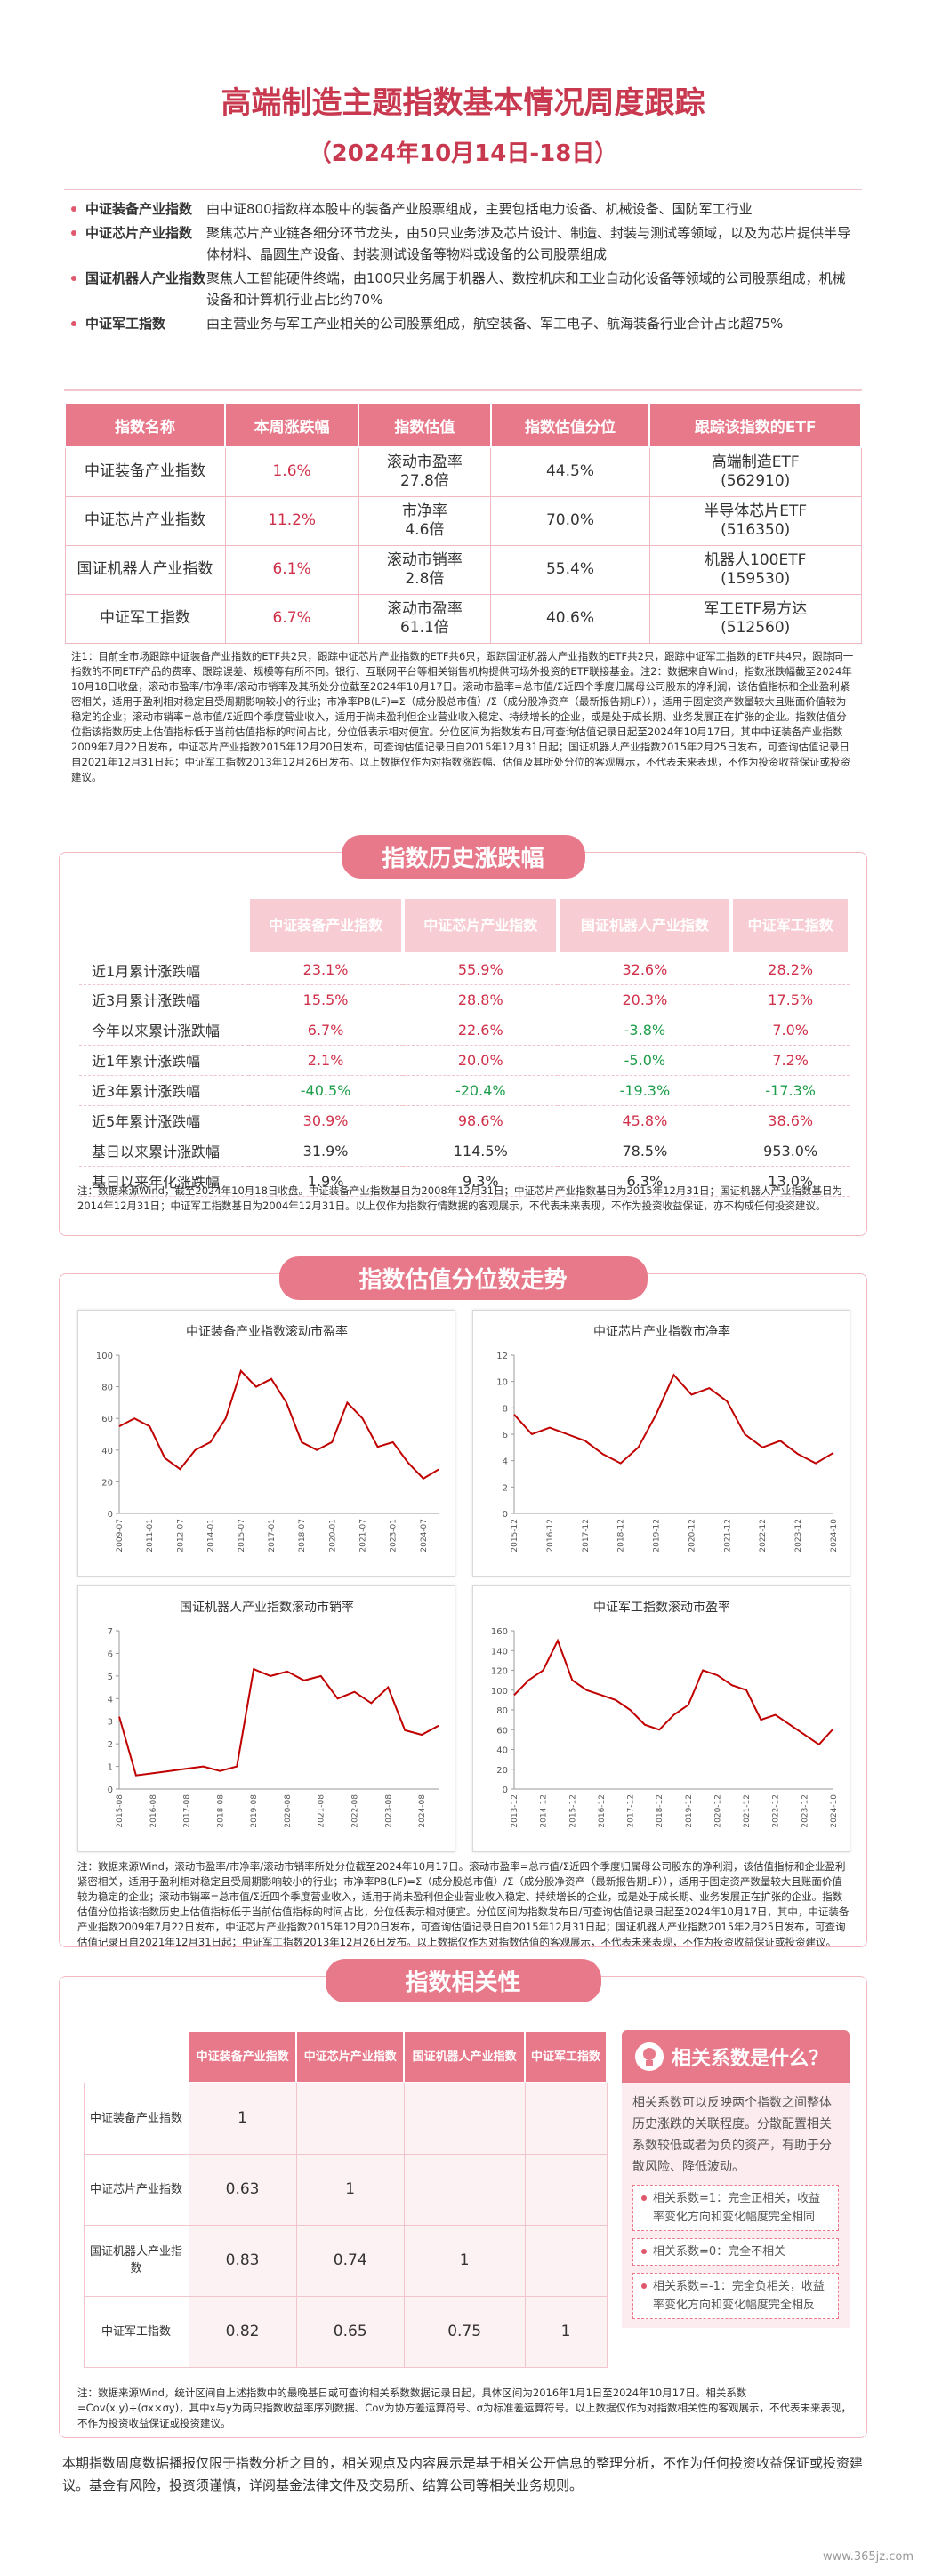 The height and width of the screenshot is (2576, 926). Describe the element at coordinates (110, 1768) in the screenshot. I see `y-tick-label: 1` at that location.